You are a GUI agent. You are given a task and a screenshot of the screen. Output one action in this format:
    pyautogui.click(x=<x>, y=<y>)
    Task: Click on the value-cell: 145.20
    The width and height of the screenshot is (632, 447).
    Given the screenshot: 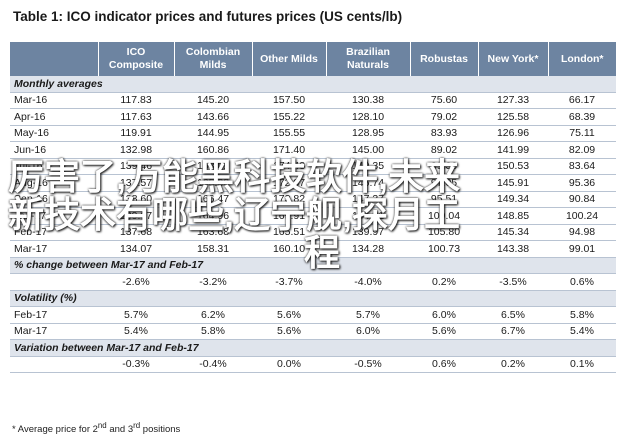 What is the action you would take?
    pyautogui.click(x=213, y=100)
    